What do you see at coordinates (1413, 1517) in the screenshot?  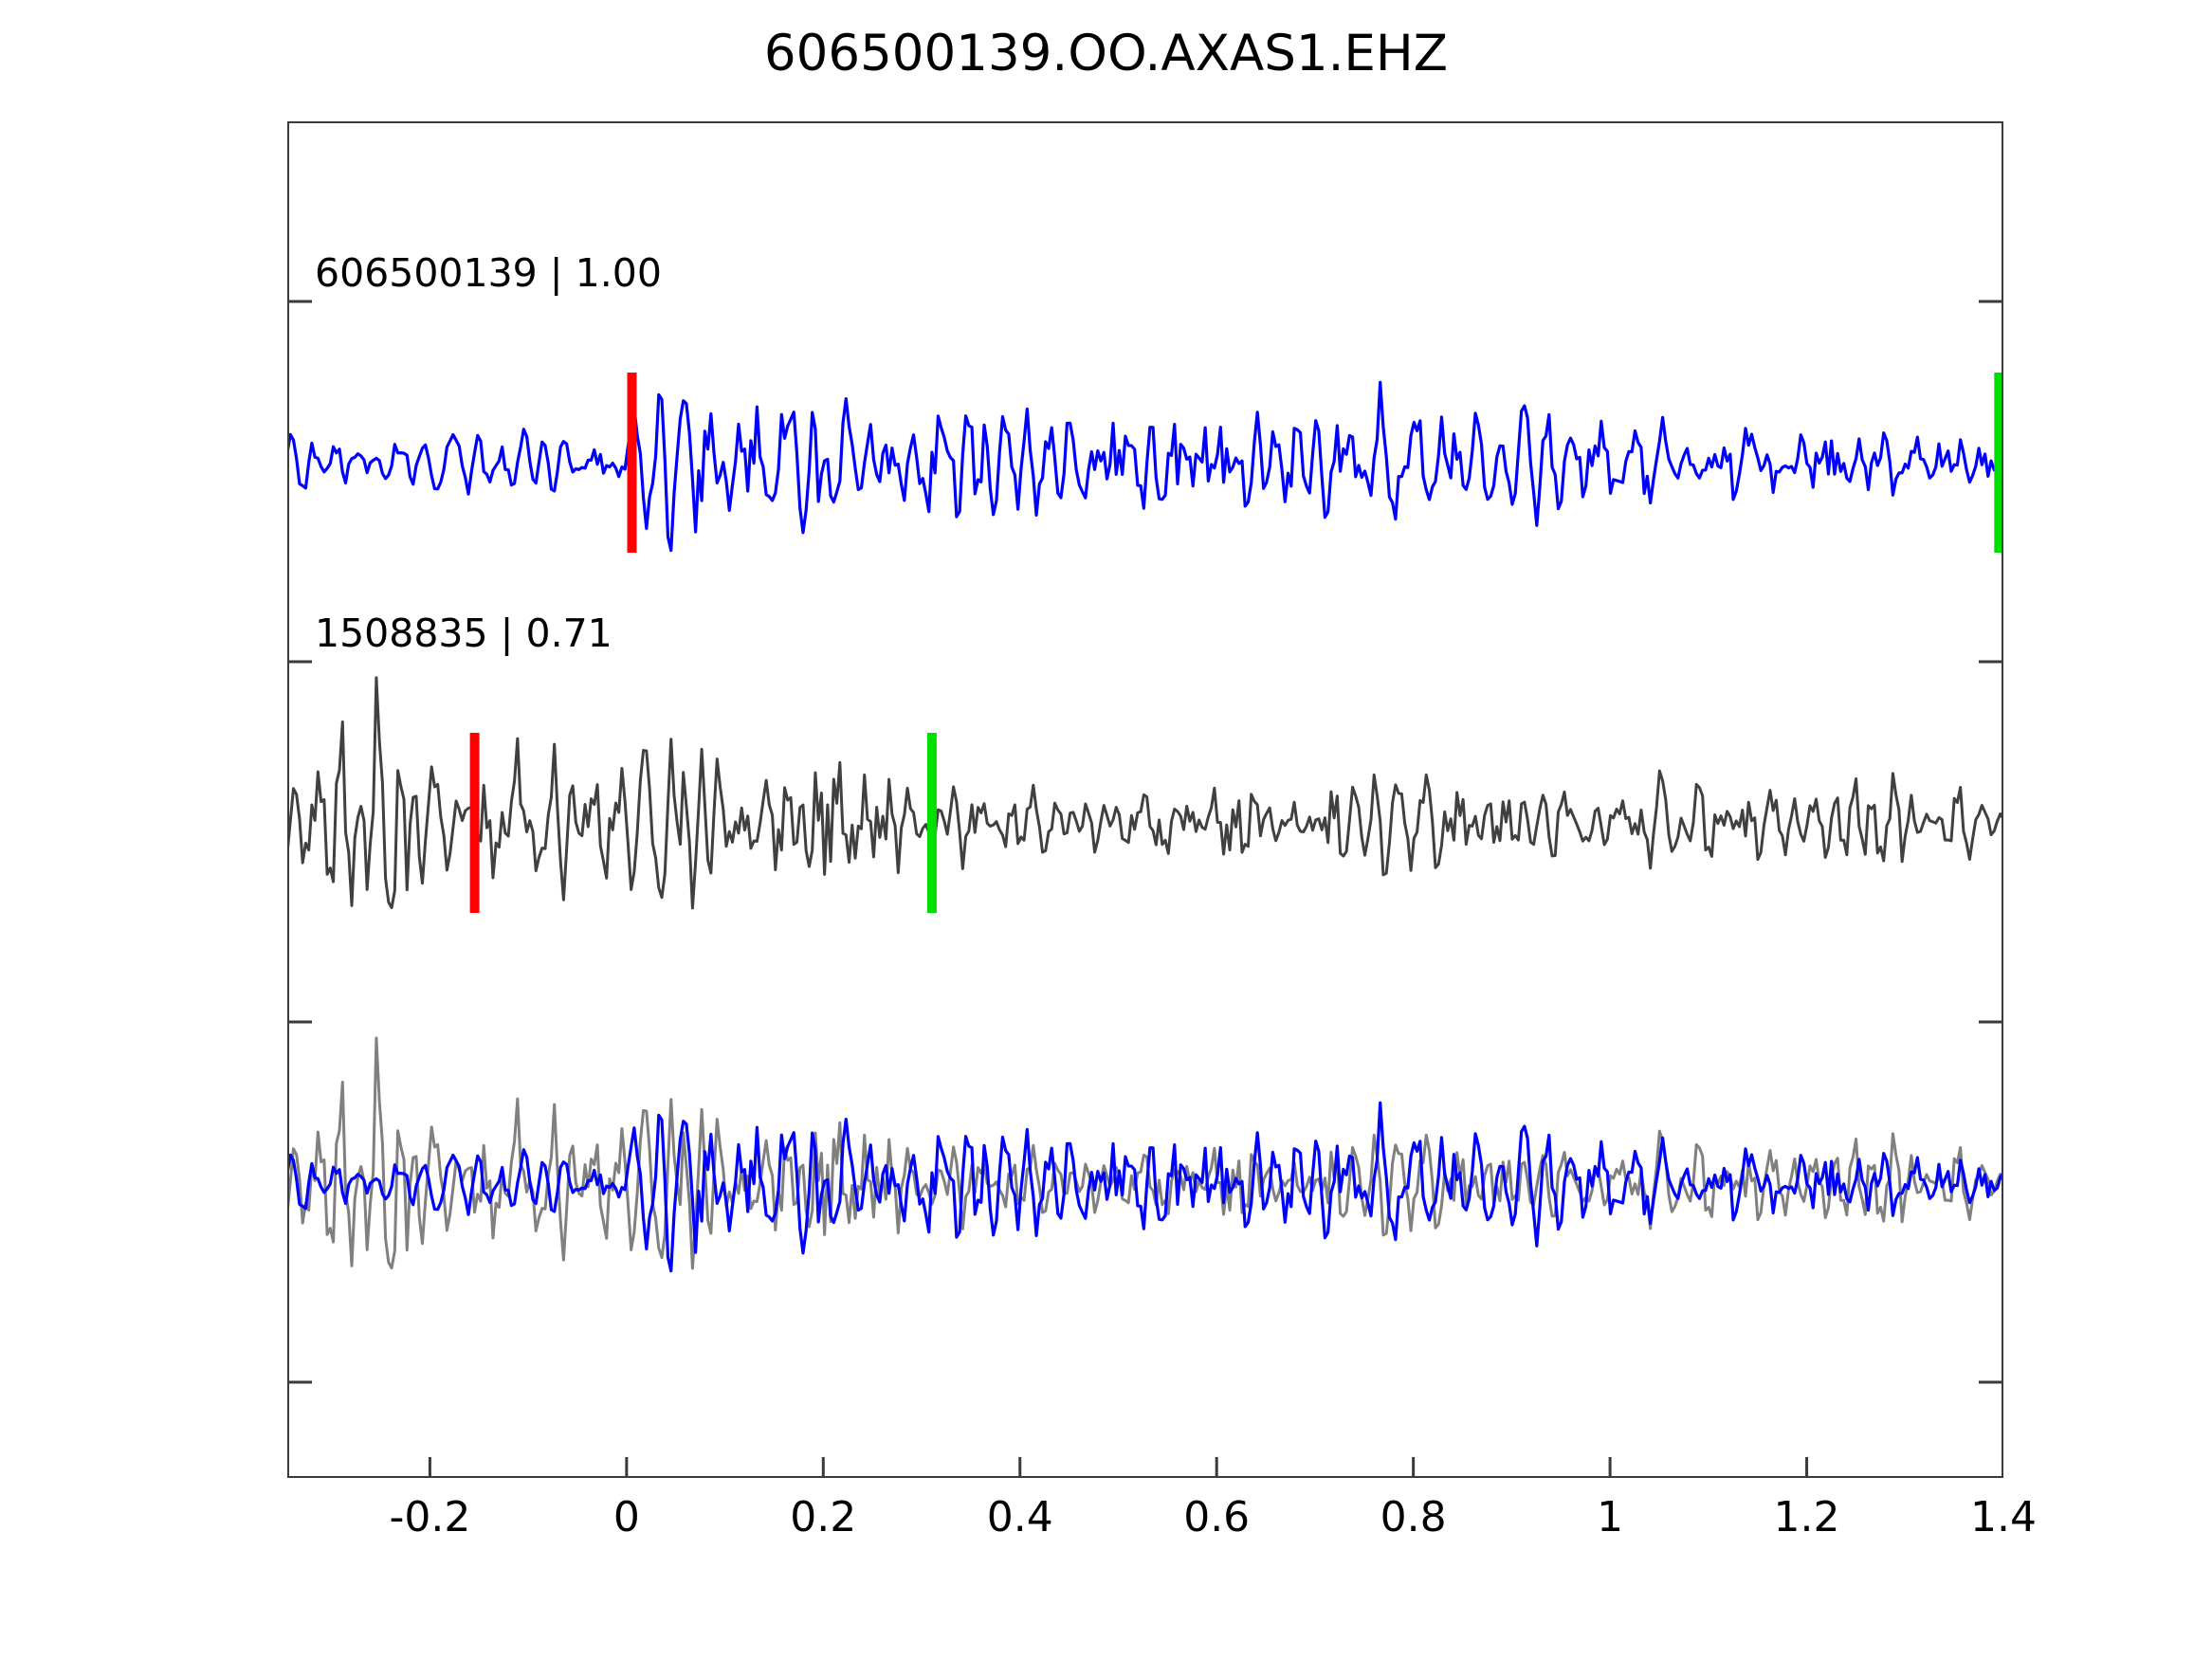 I see `x-tick-label: 0.8` at bounding box center [1413, 1517].